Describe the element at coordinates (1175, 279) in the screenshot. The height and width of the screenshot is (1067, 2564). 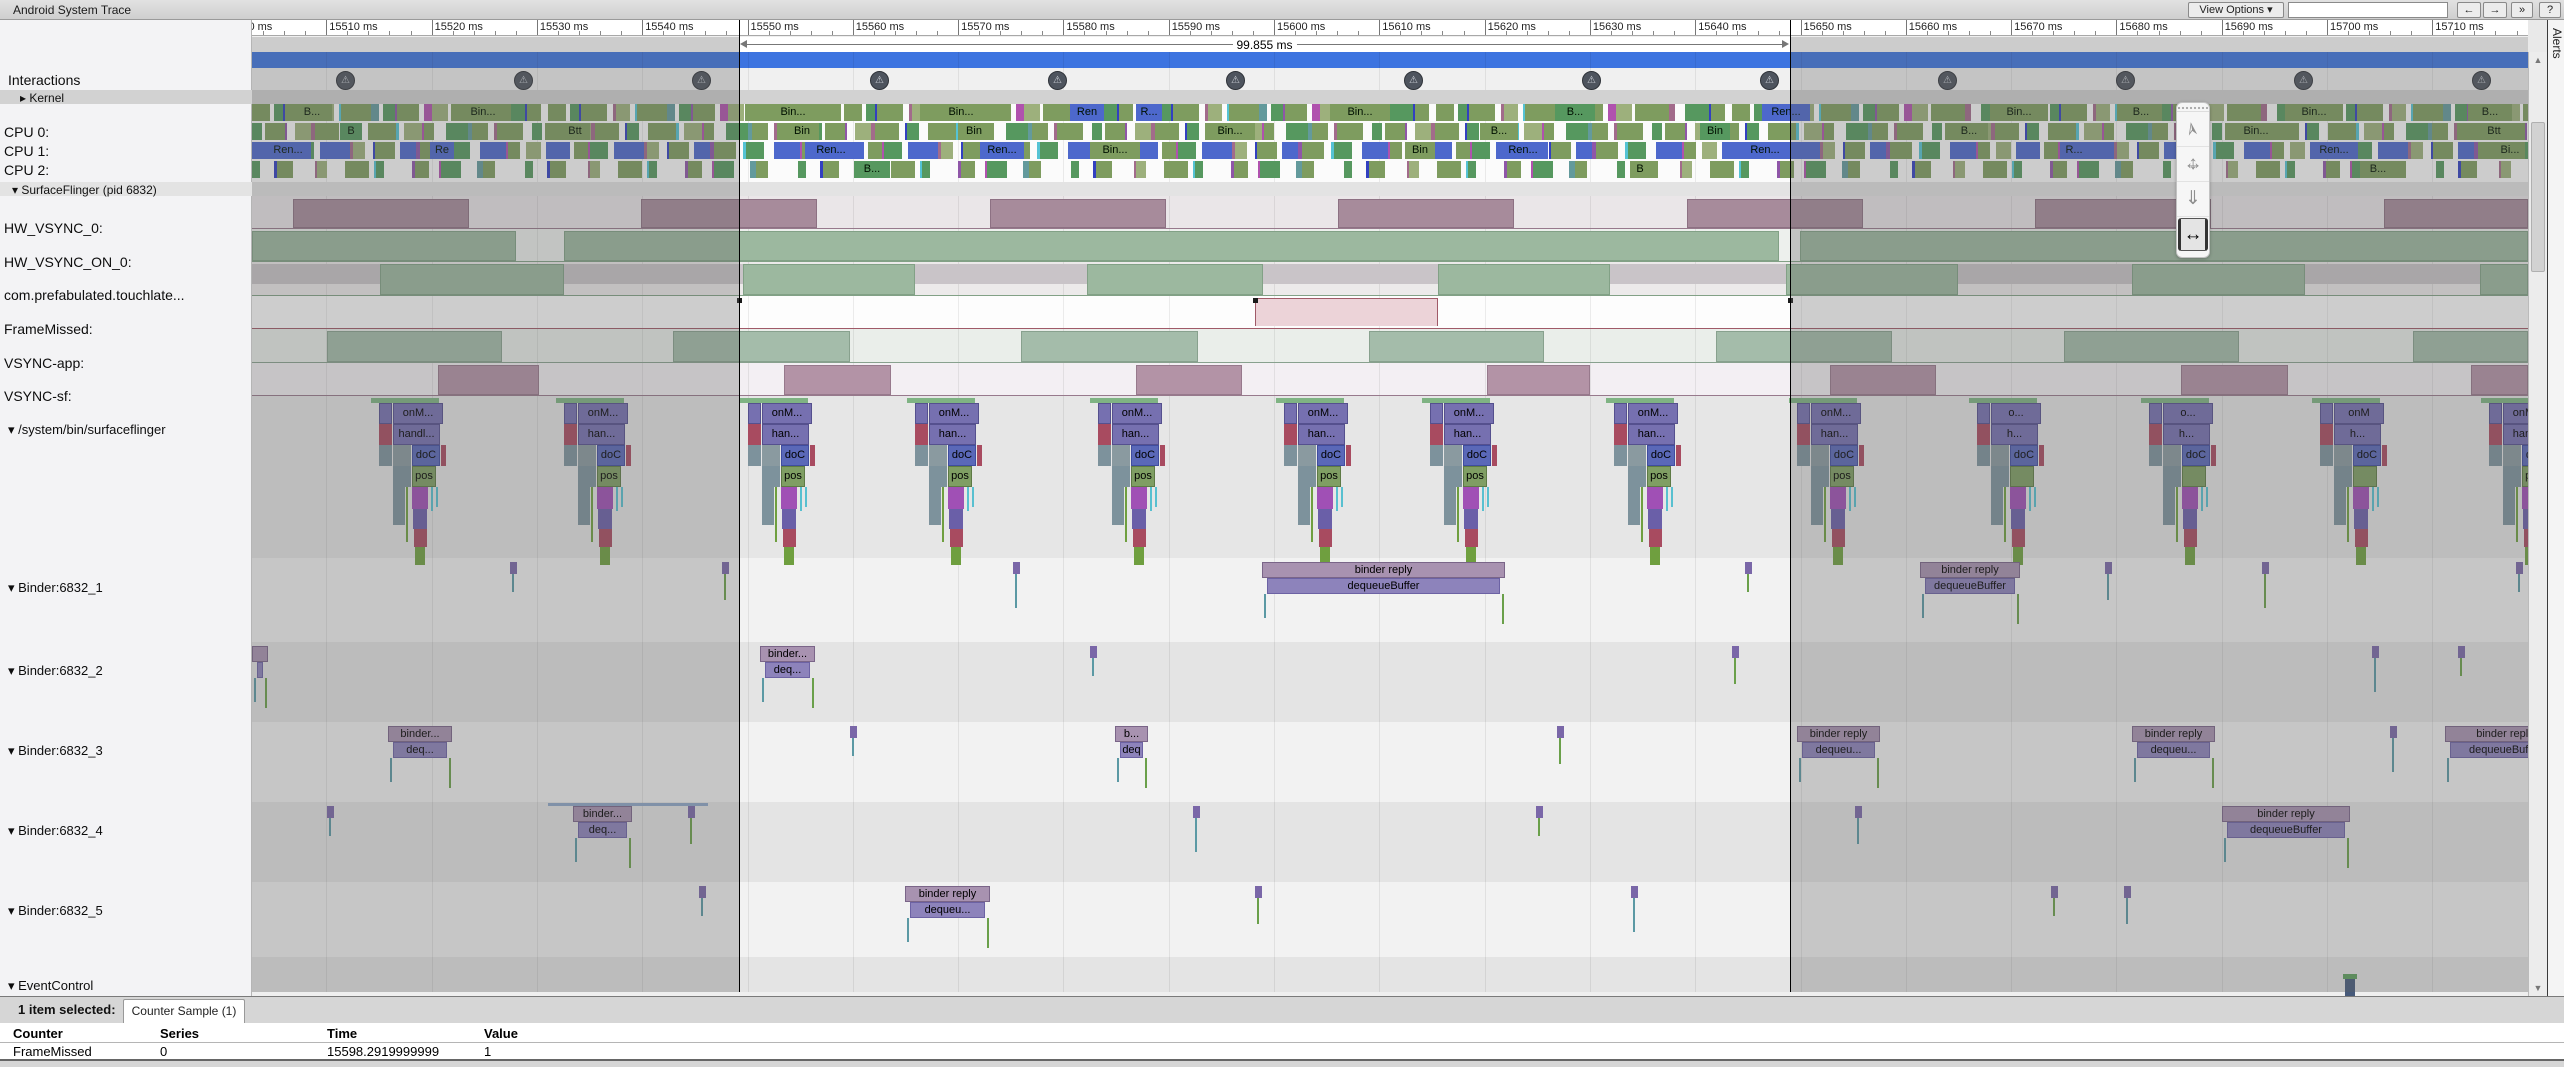
I see `prefab-counter-green-block` at that location.